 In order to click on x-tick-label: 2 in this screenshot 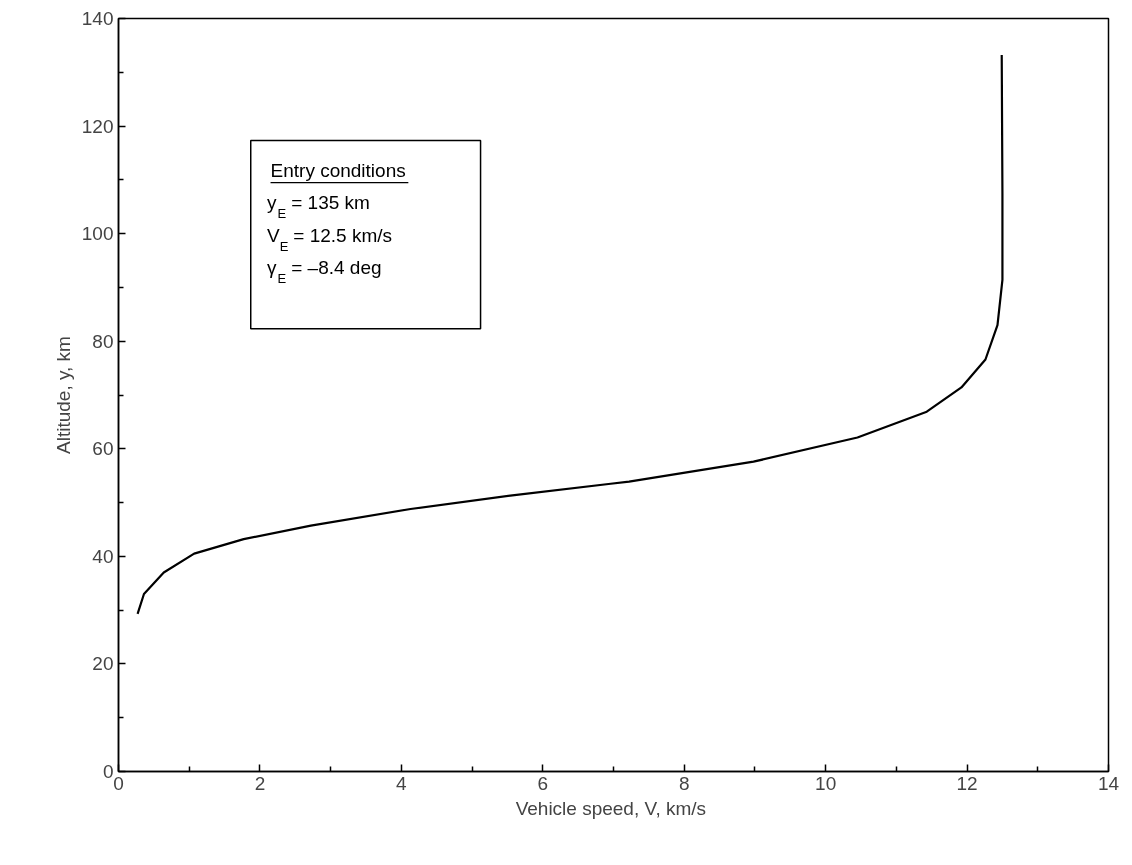, I will do `click(260, 783)`.